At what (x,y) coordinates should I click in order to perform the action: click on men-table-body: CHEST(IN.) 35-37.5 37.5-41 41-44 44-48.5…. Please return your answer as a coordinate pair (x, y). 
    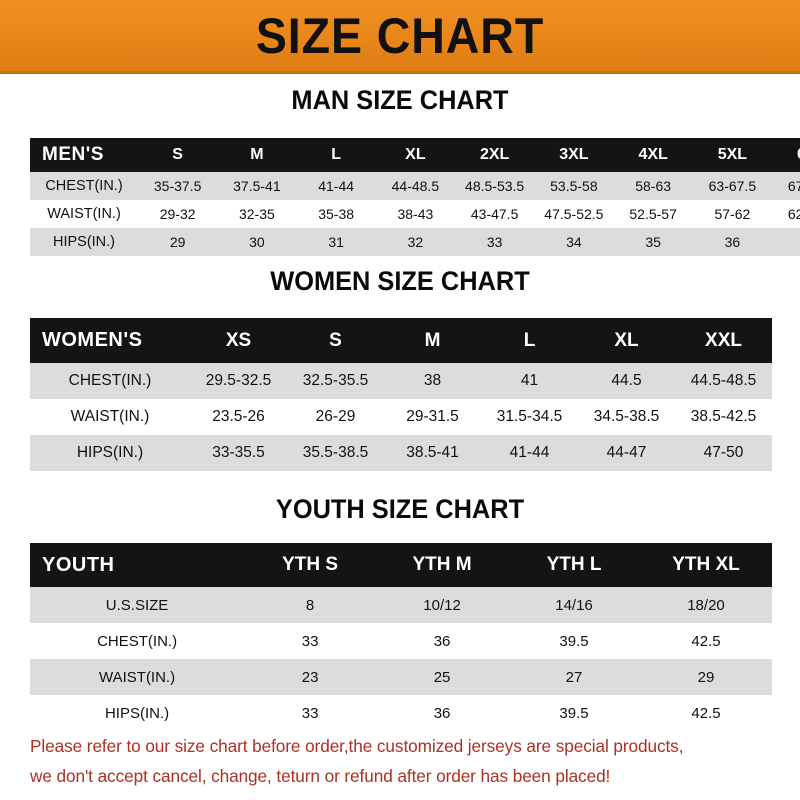
    Looking at the image, I should click on (415, 214).